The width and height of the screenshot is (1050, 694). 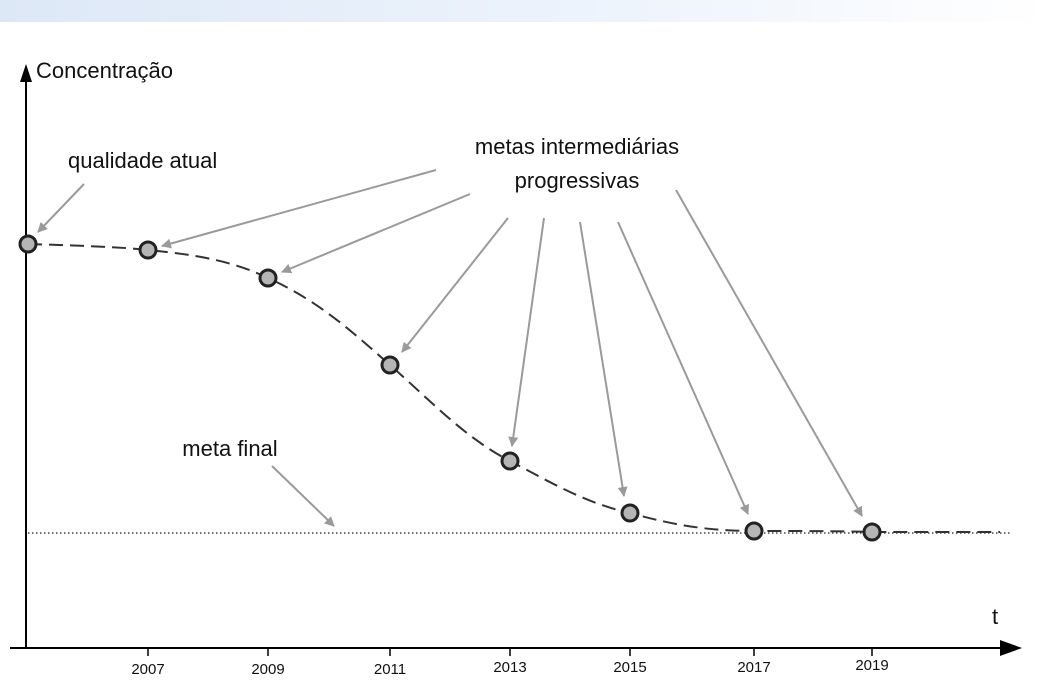 What do you see at coordinates (267, 669) in the screenshot?
I see `tick-label-2009: 2009` at bounding box center [267, 669].